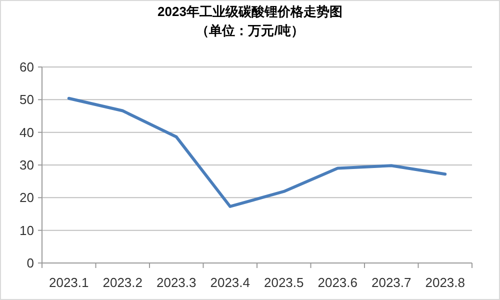 This screenshot has width=500, height=300. I want to click on x-tick-label: 2023.8, so click(445, 282).